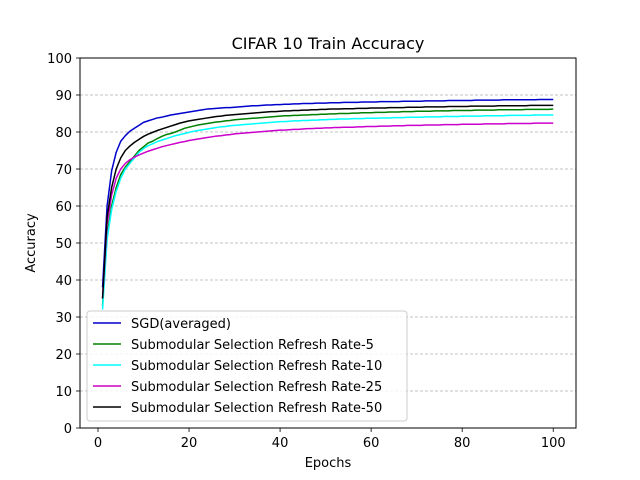 This screenshot has height=480, width=640. What do you see at coordinates (181, 324) in the screenshot?
I see `legend-label: SGD(averaged)` at bounding box center [181, 324].